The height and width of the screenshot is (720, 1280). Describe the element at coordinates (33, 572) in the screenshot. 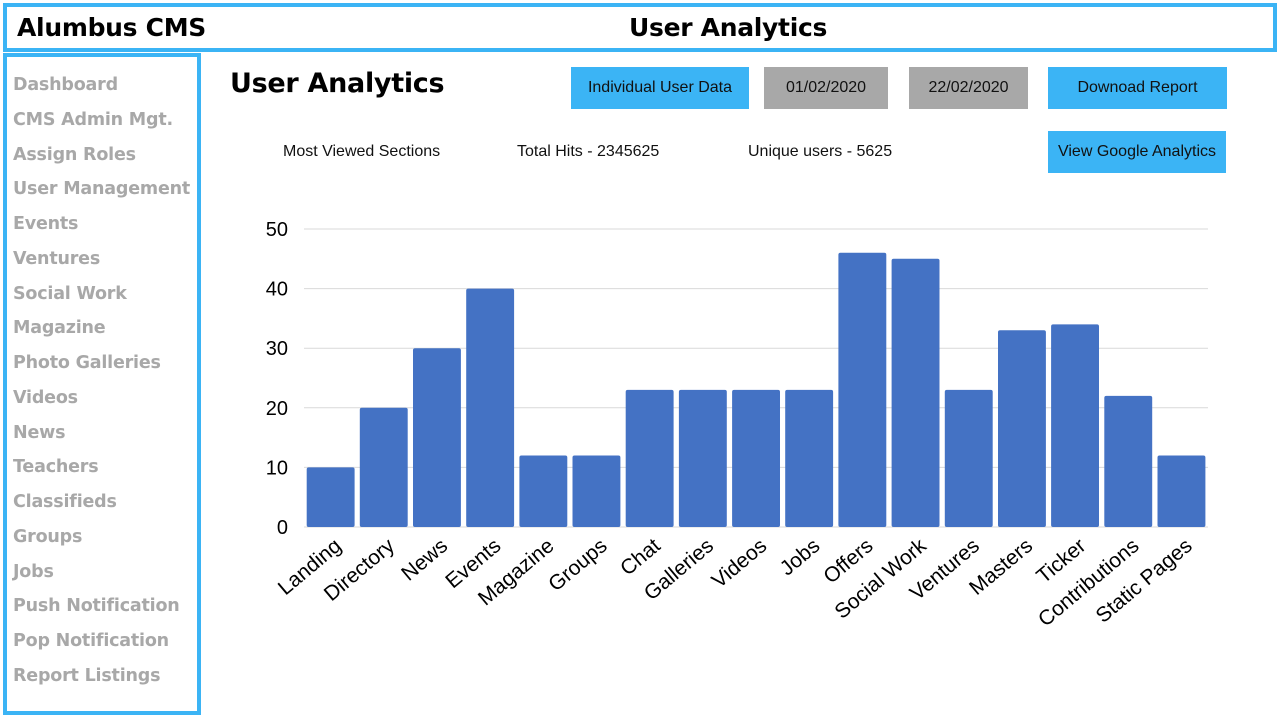

I see `sidebar-item-jobs: Jobs` at that location.